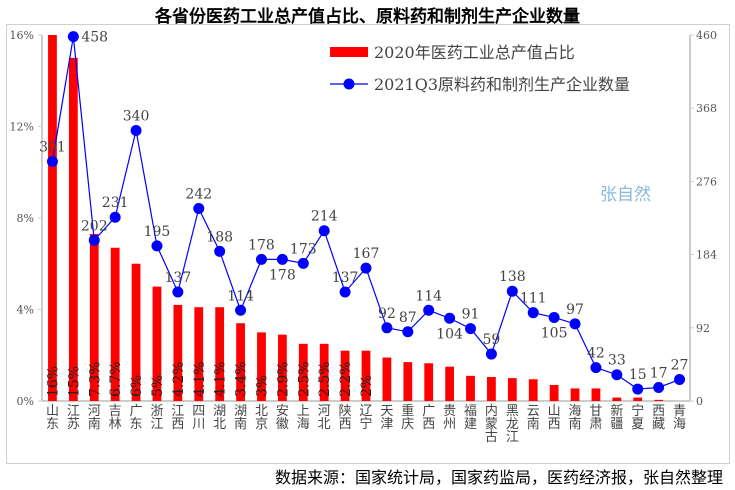 The image size is (735, 490). Describe the element at coordinates (554, 418) in the screenshot. I see `category-label: 山西` at that location.